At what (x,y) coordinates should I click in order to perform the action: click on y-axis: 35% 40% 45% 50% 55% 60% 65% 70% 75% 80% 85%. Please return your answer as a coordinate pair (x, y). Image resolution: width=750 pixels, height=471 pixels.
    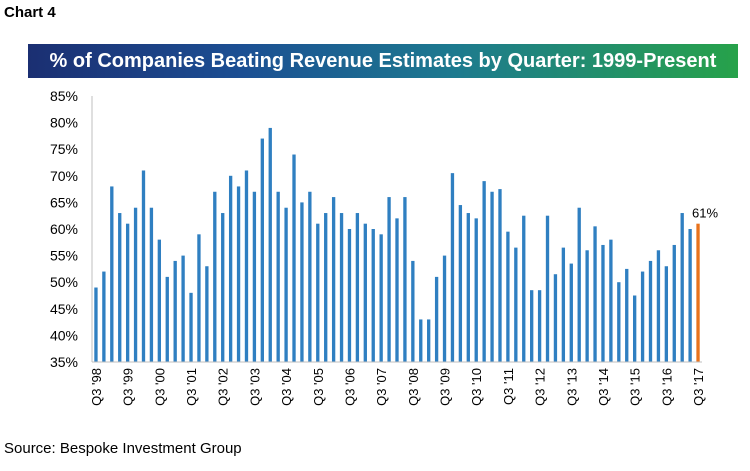
    Looking at the image, I should click on (71, 229).